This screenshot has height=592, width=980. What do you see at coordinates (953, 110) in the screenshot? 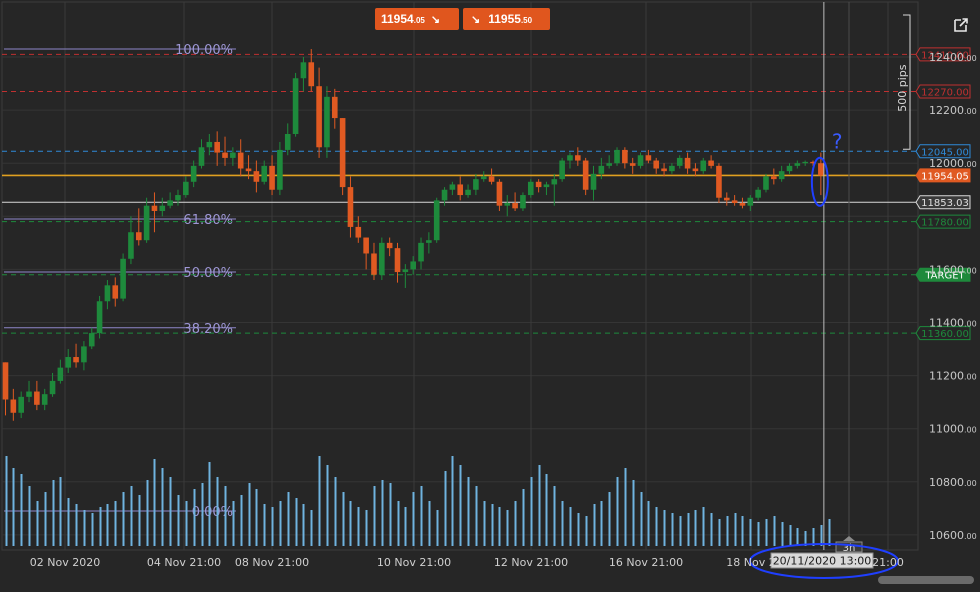
I see `y-tick-label: 12200.00` at bounding box center [953, 110].